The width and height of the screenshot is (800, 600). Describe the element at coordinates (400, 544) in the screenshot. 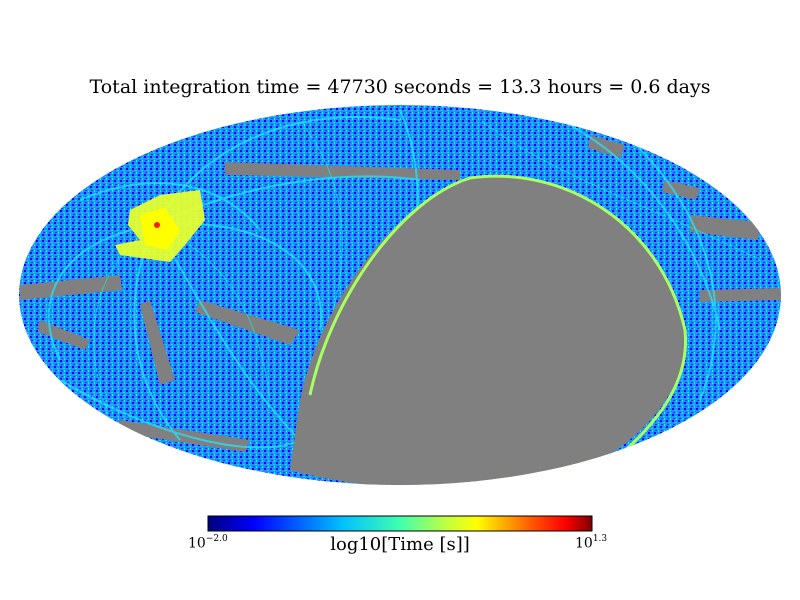

I see `colorbar-label: log10[Time [s]]` at that location.